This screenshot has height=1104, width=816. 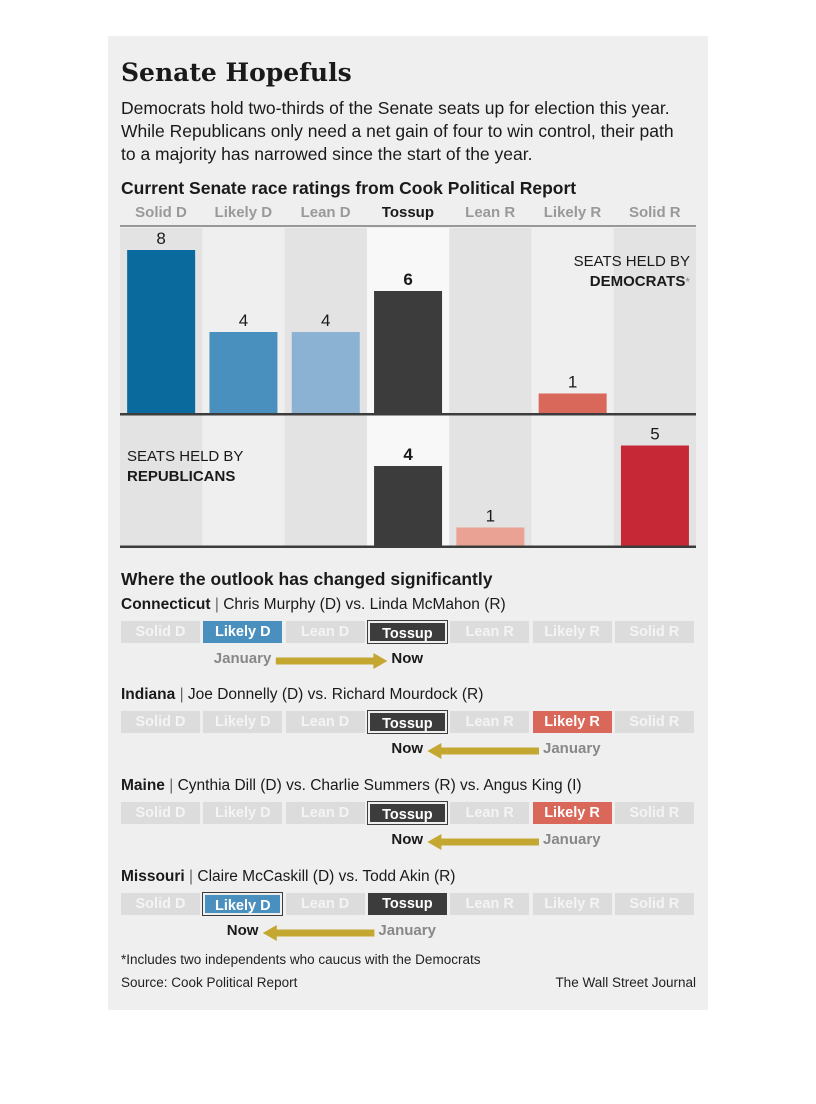 I want to click on rep-series-label: SEATS HELD BY REPUBLICANS, so click(x=185, y=467).